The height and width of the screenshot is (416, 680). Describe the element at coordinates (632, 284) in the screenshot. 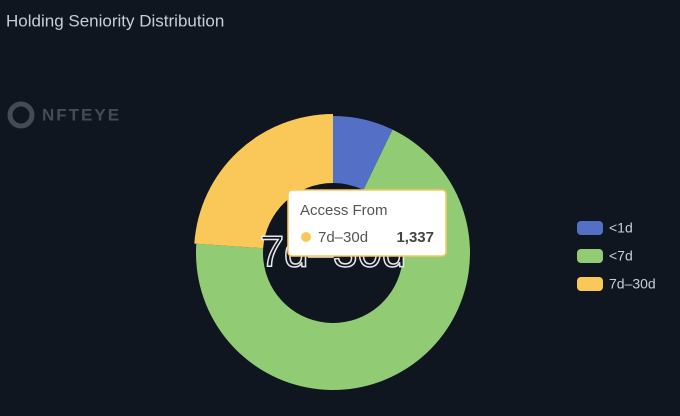

I see `legend-label: 7d–30d` at that location.